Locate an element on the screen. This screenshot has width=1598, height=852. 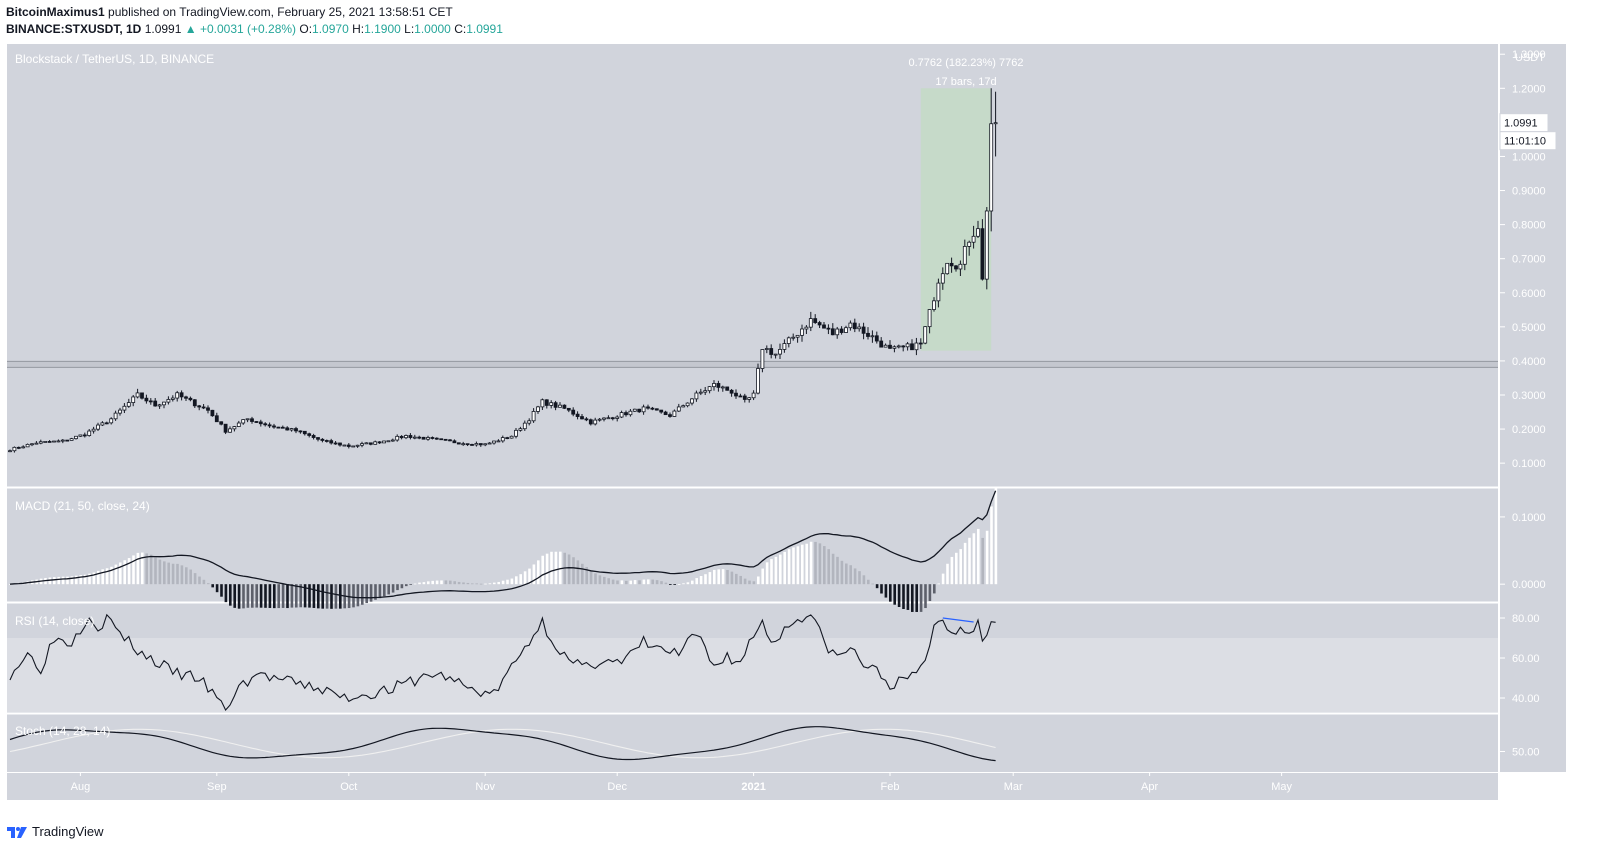
stoch-d-line is located at coordinates (502, 743).